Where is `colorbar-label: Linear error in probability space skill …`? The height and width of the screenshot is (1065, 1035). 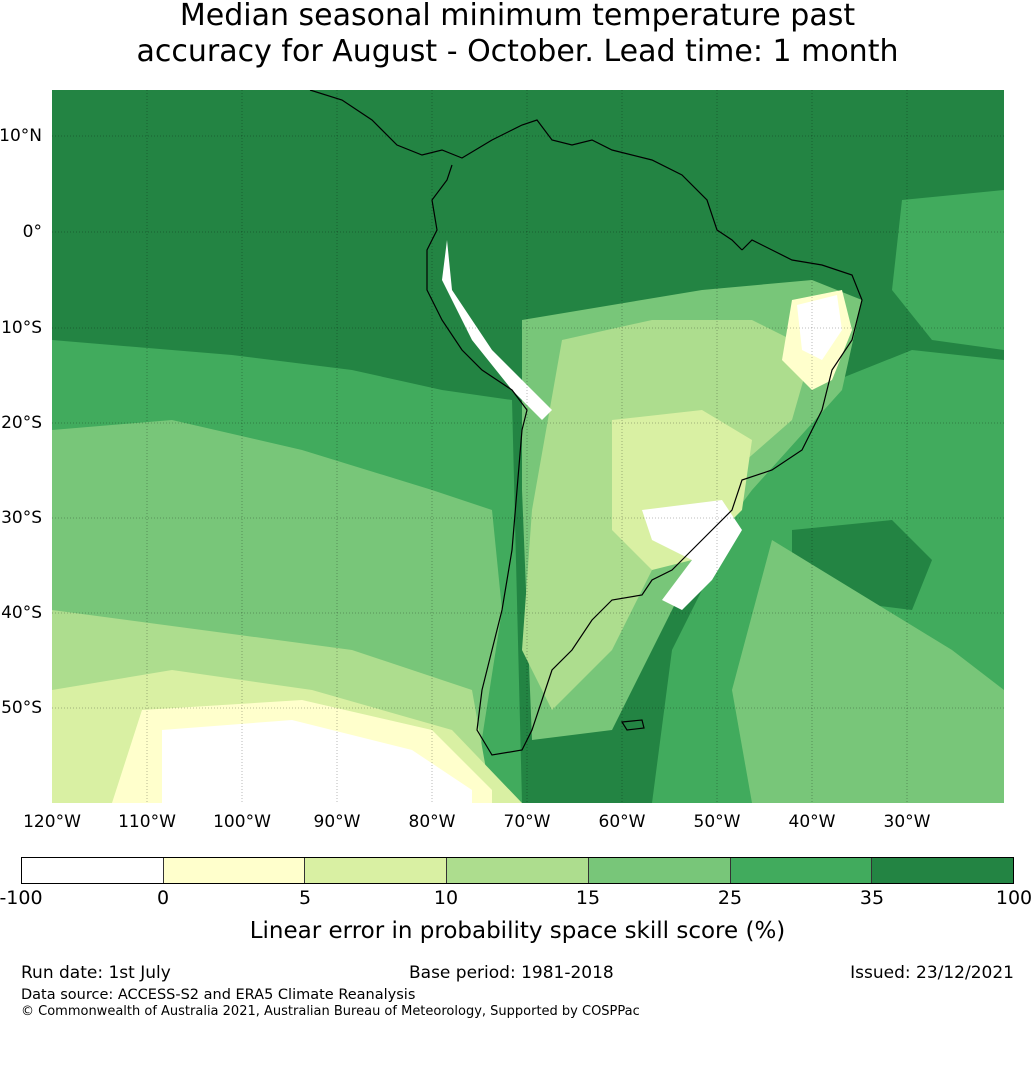 colorbar-label: Linear error in probability space skill … is located at coordinates (517, 931).